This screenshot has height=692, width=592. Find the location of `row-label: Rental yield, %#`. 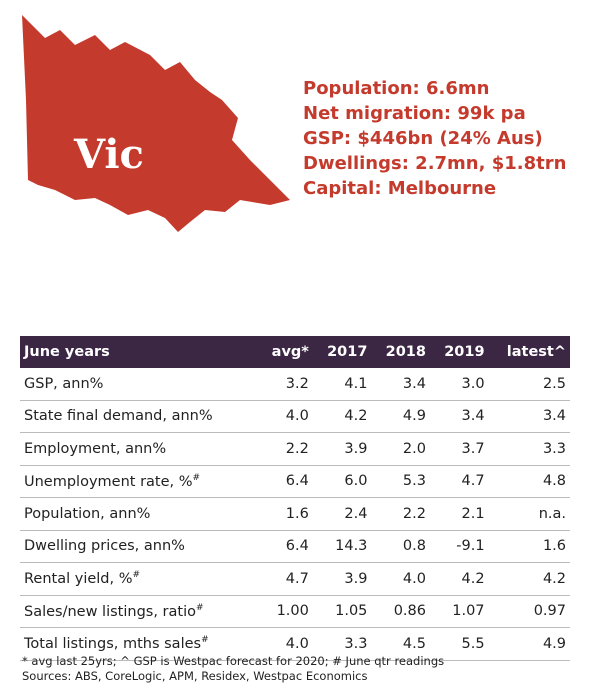

row-label: Rental yield, %# is located at coordinates (139, 579).